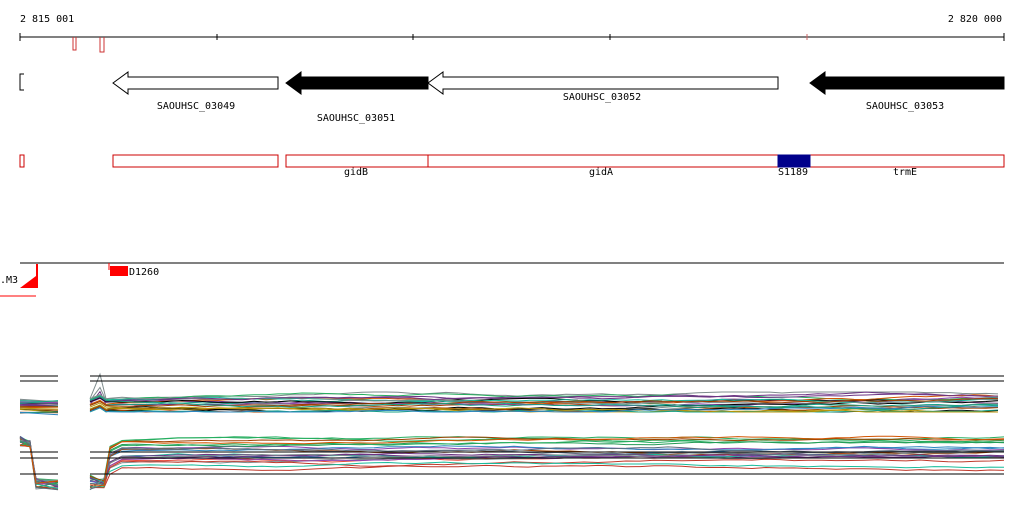 The image size is (1024, 508). What do you see at coordinates (9, 280) in the screenshot?
I see `element-label: .M3` at bounding box center [9, 280].